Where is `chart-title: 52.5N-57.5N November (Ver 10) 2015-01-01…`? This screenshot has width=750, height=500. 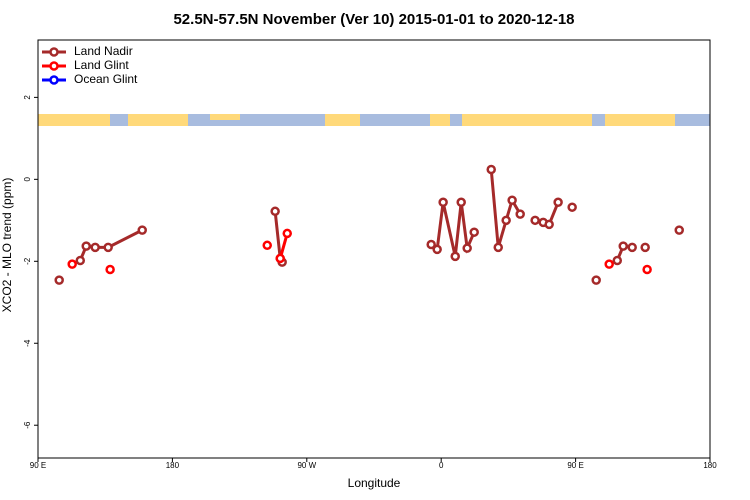 chart-title: 52.5N-57.5N November (Ver 10) 2015-01-01… is located at coordinates (373, 19).